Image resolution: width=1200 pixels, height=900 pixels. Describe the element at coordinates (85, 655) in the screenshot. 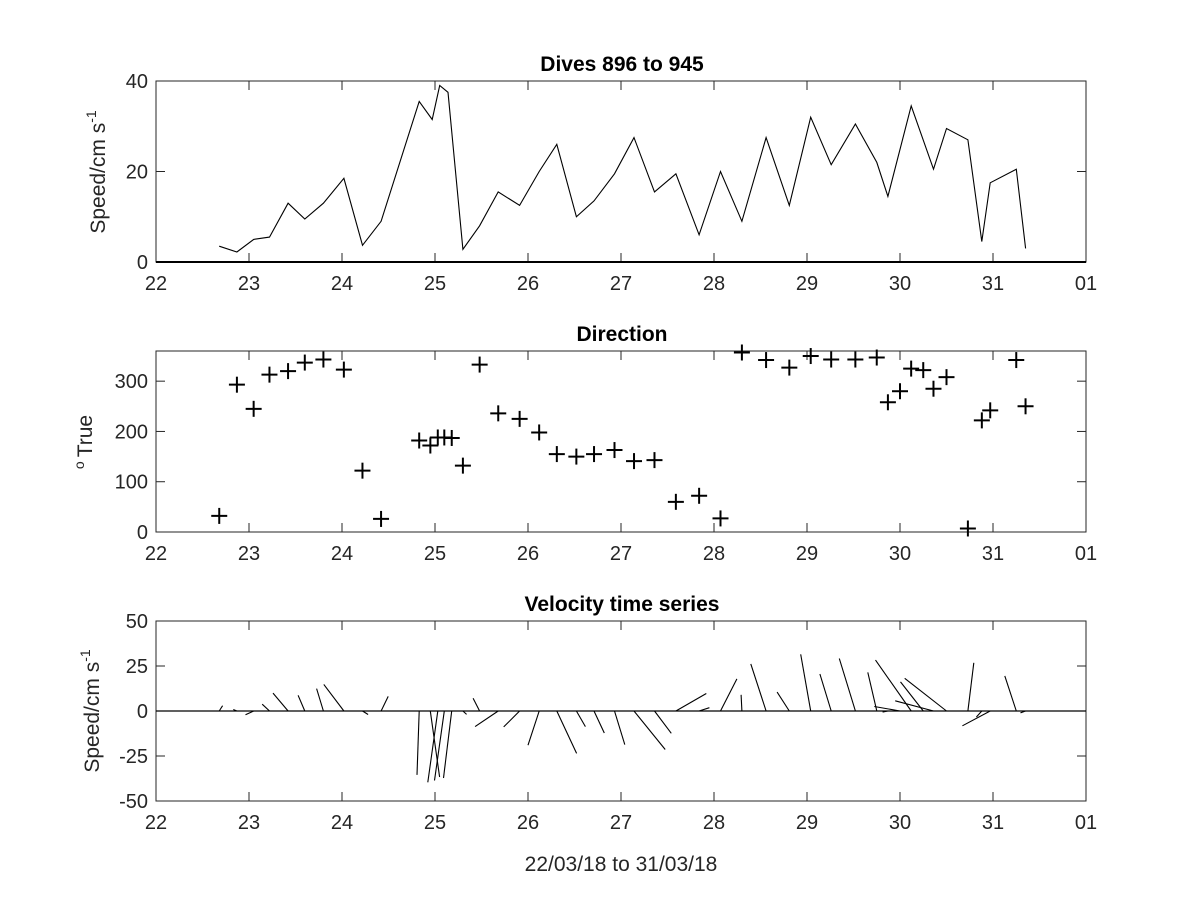

I see `velocity-panel-y-label-superscript: -1` at that location.